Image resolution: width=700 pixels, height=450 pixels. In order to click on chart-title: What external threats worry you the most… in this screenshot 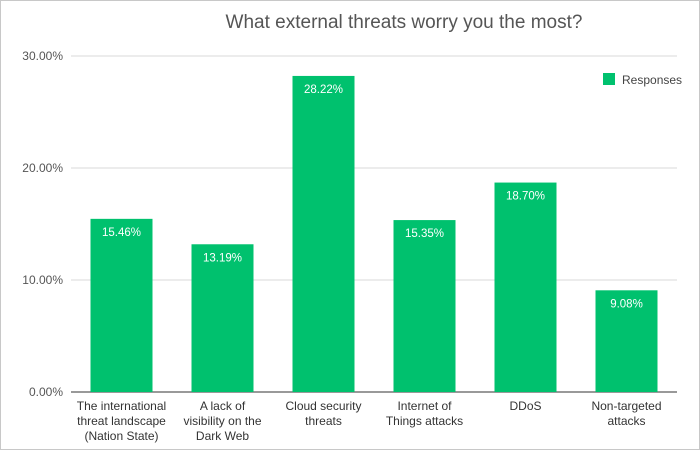, I will do `click(404, 22)`.